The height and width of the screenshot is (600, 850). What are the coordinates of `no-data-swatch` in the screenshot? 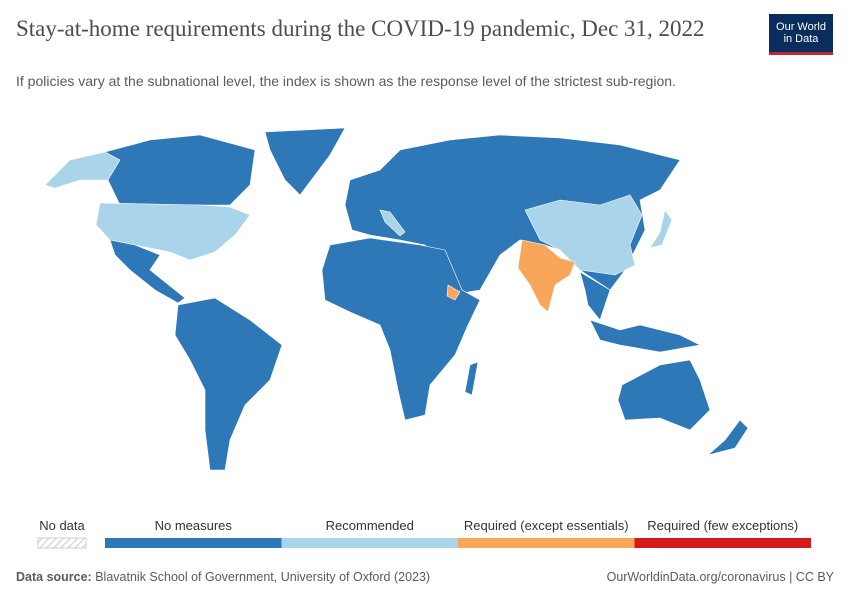 It's located at (62, 543).